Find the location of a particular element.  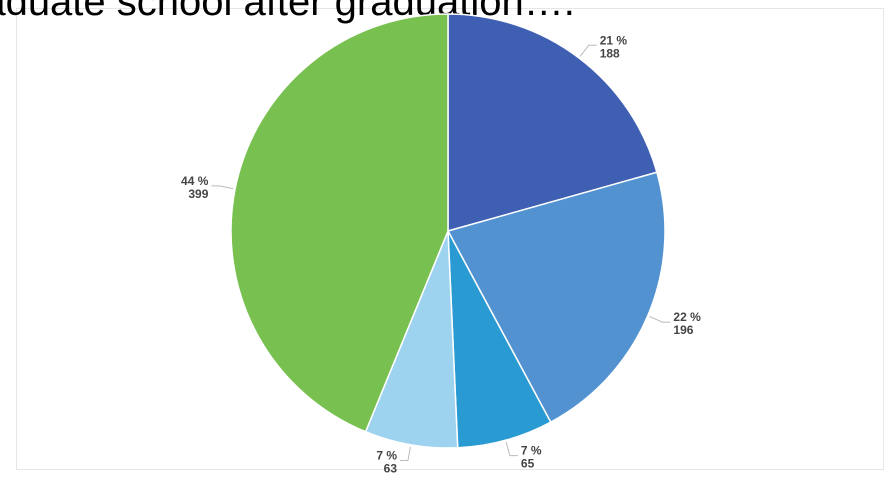

slice-value-label-4: 399 is located at coordinates (198, 194).